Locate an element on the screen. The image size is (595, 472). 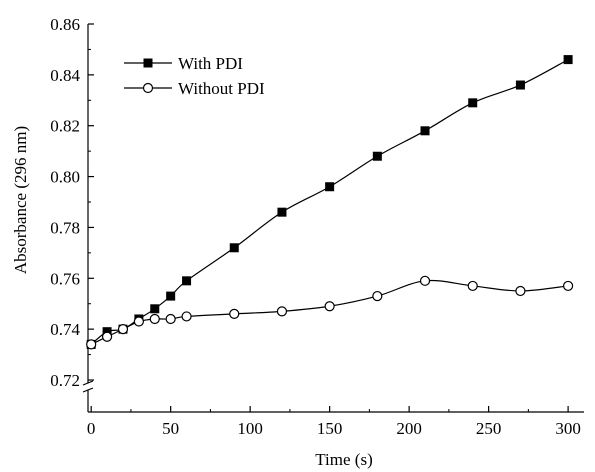
x-tick-label: 50 is located at coordinates (170, 428).